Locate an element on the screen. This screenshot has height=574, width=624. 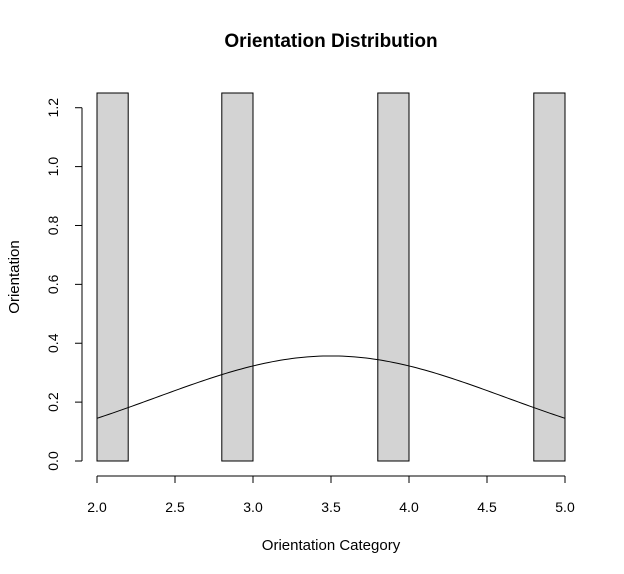
x-tick-label: 2.5 is located at coordinates (175, 507).